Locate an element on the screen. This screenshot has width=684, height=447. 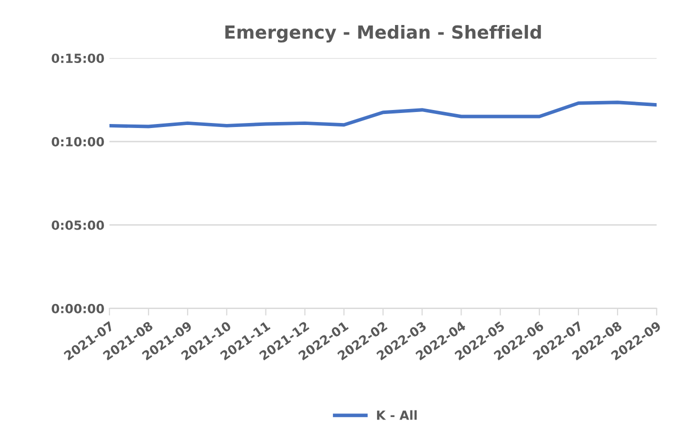
y-tick-label: 0:00:00 is located at coordinates (78, 309).